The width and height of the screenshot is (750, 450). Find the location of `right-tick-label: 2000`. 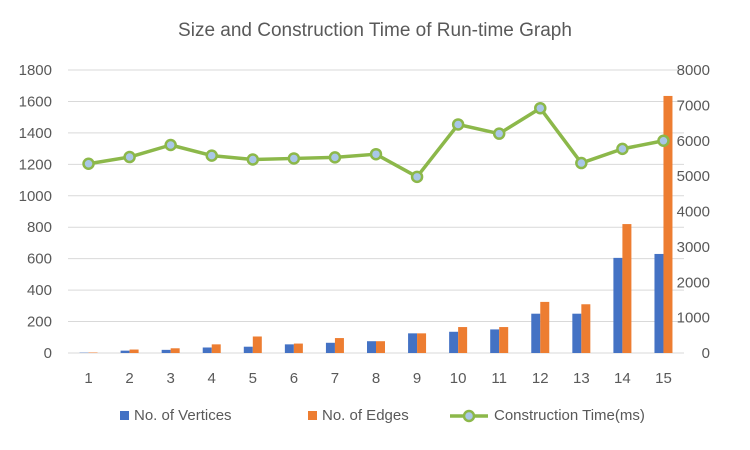

right-tick-label: 2000 is located at coordinates (693, 282).